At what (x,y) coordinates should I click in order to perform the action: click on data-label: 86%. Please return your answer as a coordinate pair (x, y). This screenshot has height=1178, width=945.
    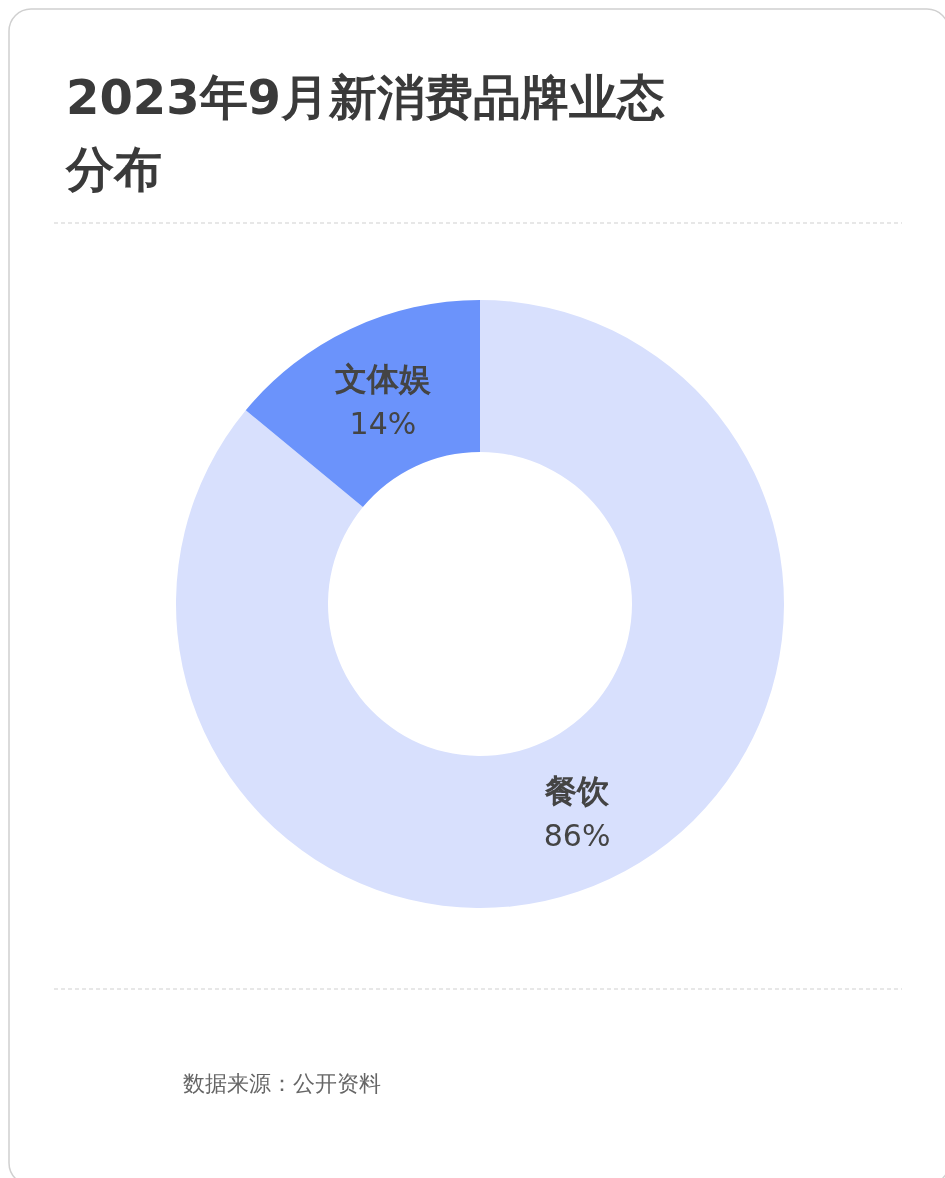
    Looking at the image, I should click on (577, 836).